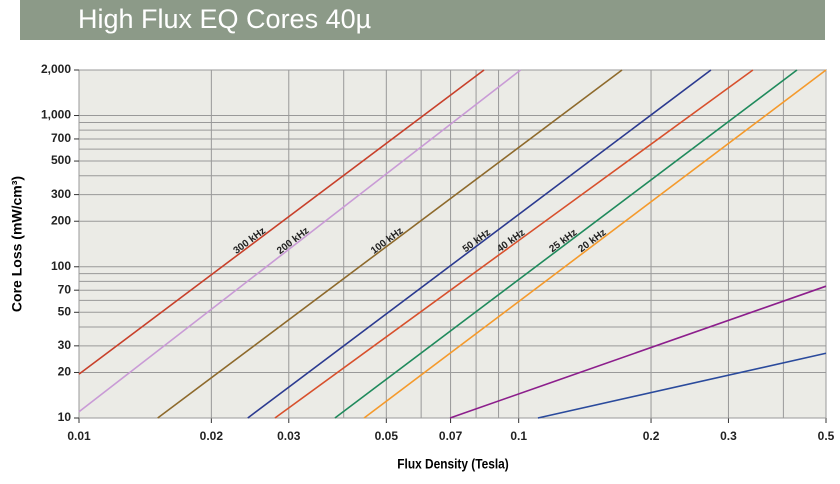 This screenshot has height=484, width=840. I want to click on y-tick-label: 70, so click(65, 289).